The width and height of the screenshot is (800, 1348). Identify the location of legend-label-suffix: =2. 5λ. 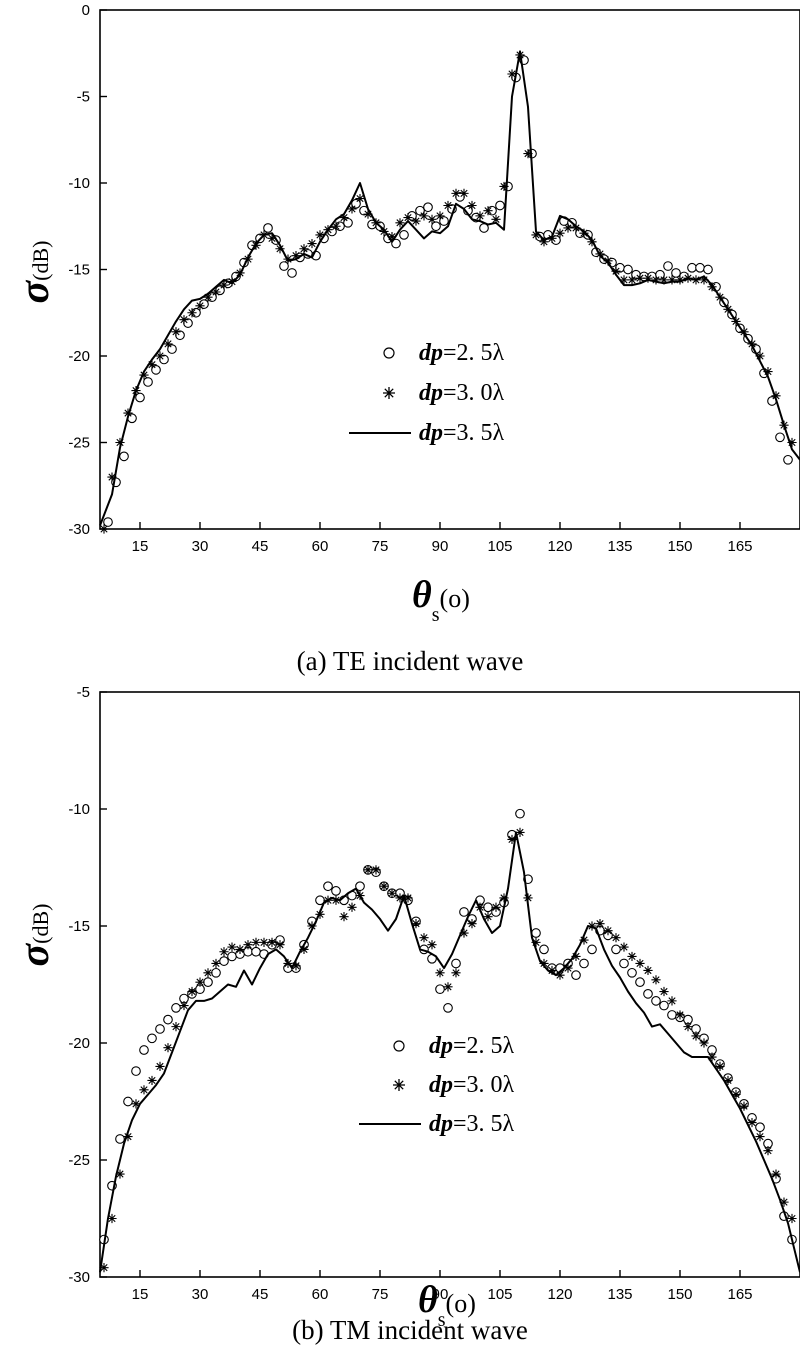
(484, 1046).